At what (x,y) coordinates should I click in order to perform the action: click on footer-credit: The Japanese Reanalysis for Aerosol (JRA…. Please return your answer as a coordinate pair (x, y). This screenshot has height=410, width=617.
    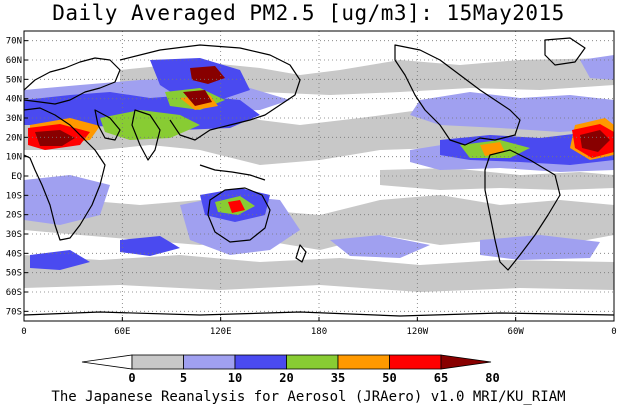
    Looking at the image, I should click on (308, 397).